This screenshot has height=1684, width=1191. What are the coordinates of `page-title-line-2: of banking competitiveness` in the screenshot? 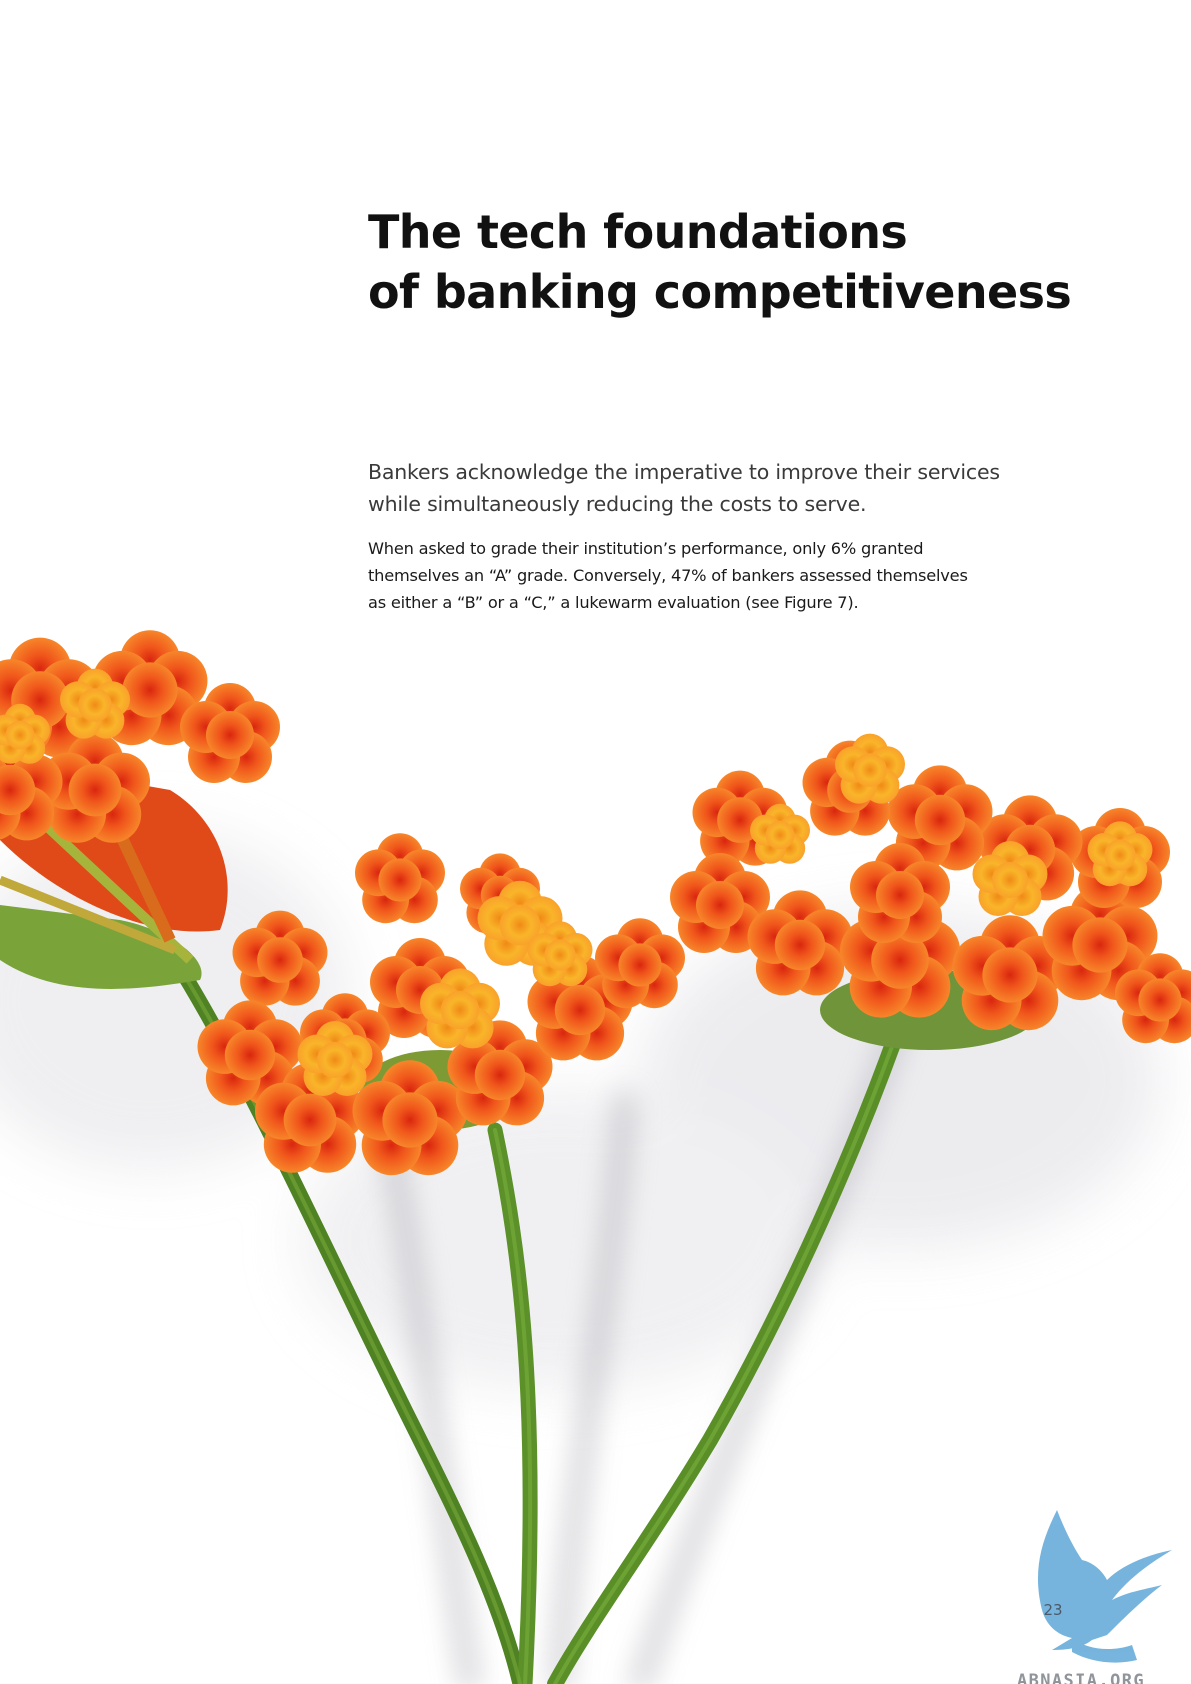 It's located at (720, 292).